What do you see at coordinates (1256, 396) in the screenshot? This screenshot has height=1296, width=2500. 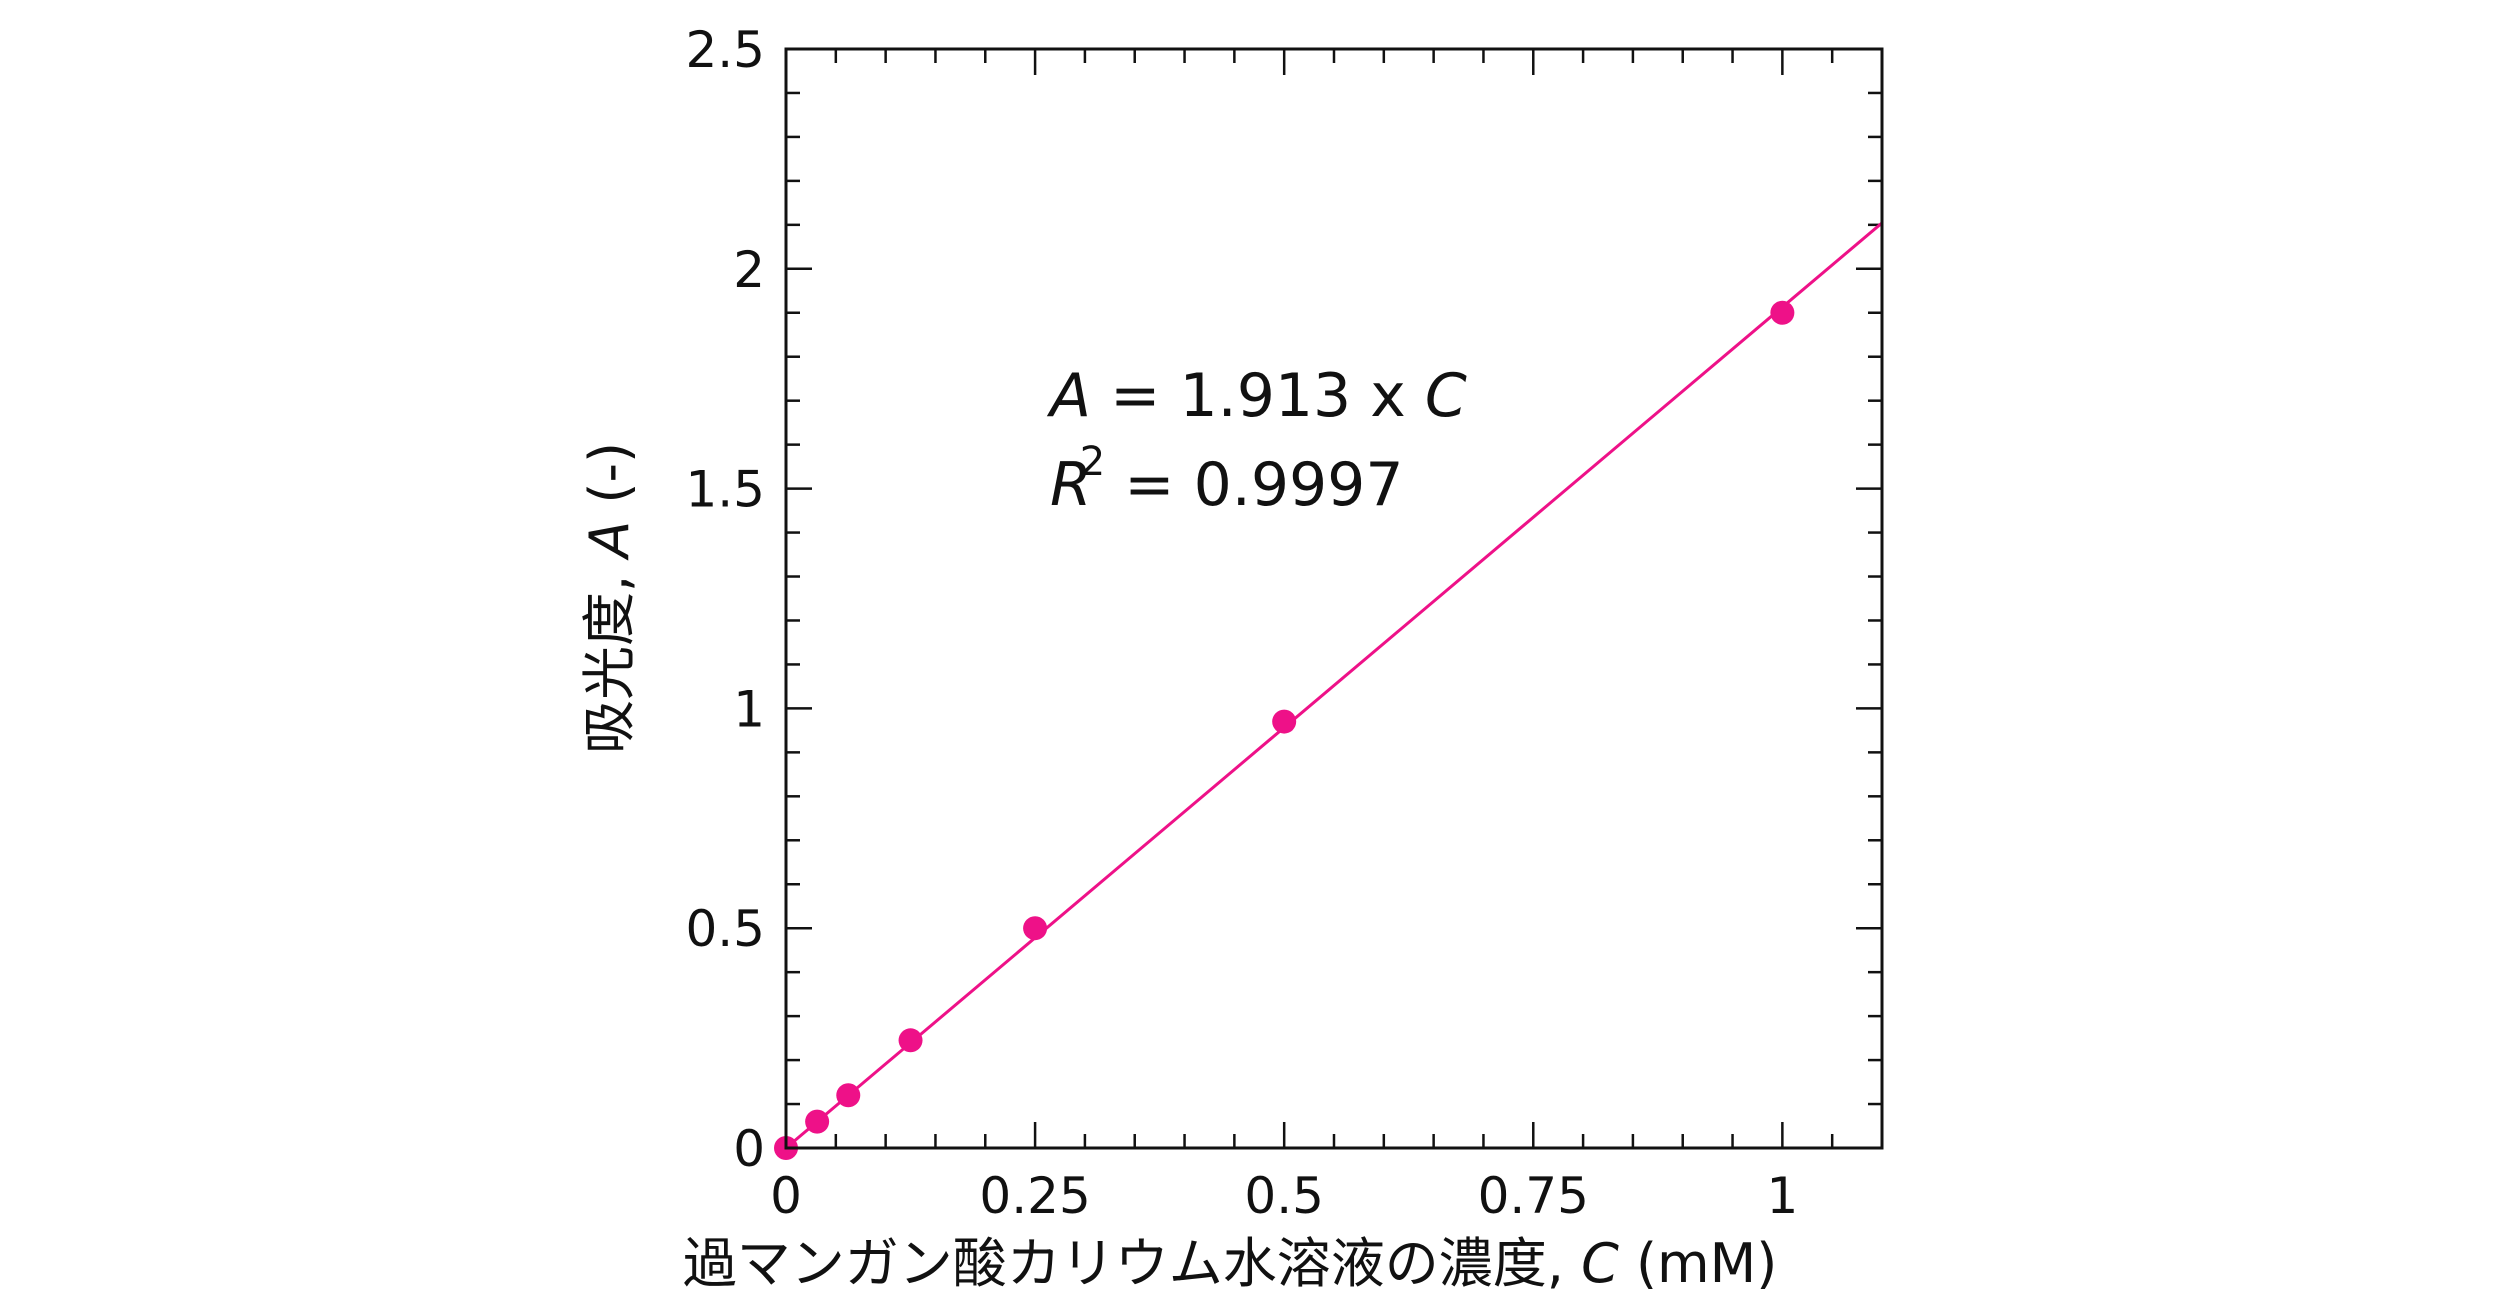 I see `equation-annotation: A = 1.913 x C` at bounding box center [1256, 396].